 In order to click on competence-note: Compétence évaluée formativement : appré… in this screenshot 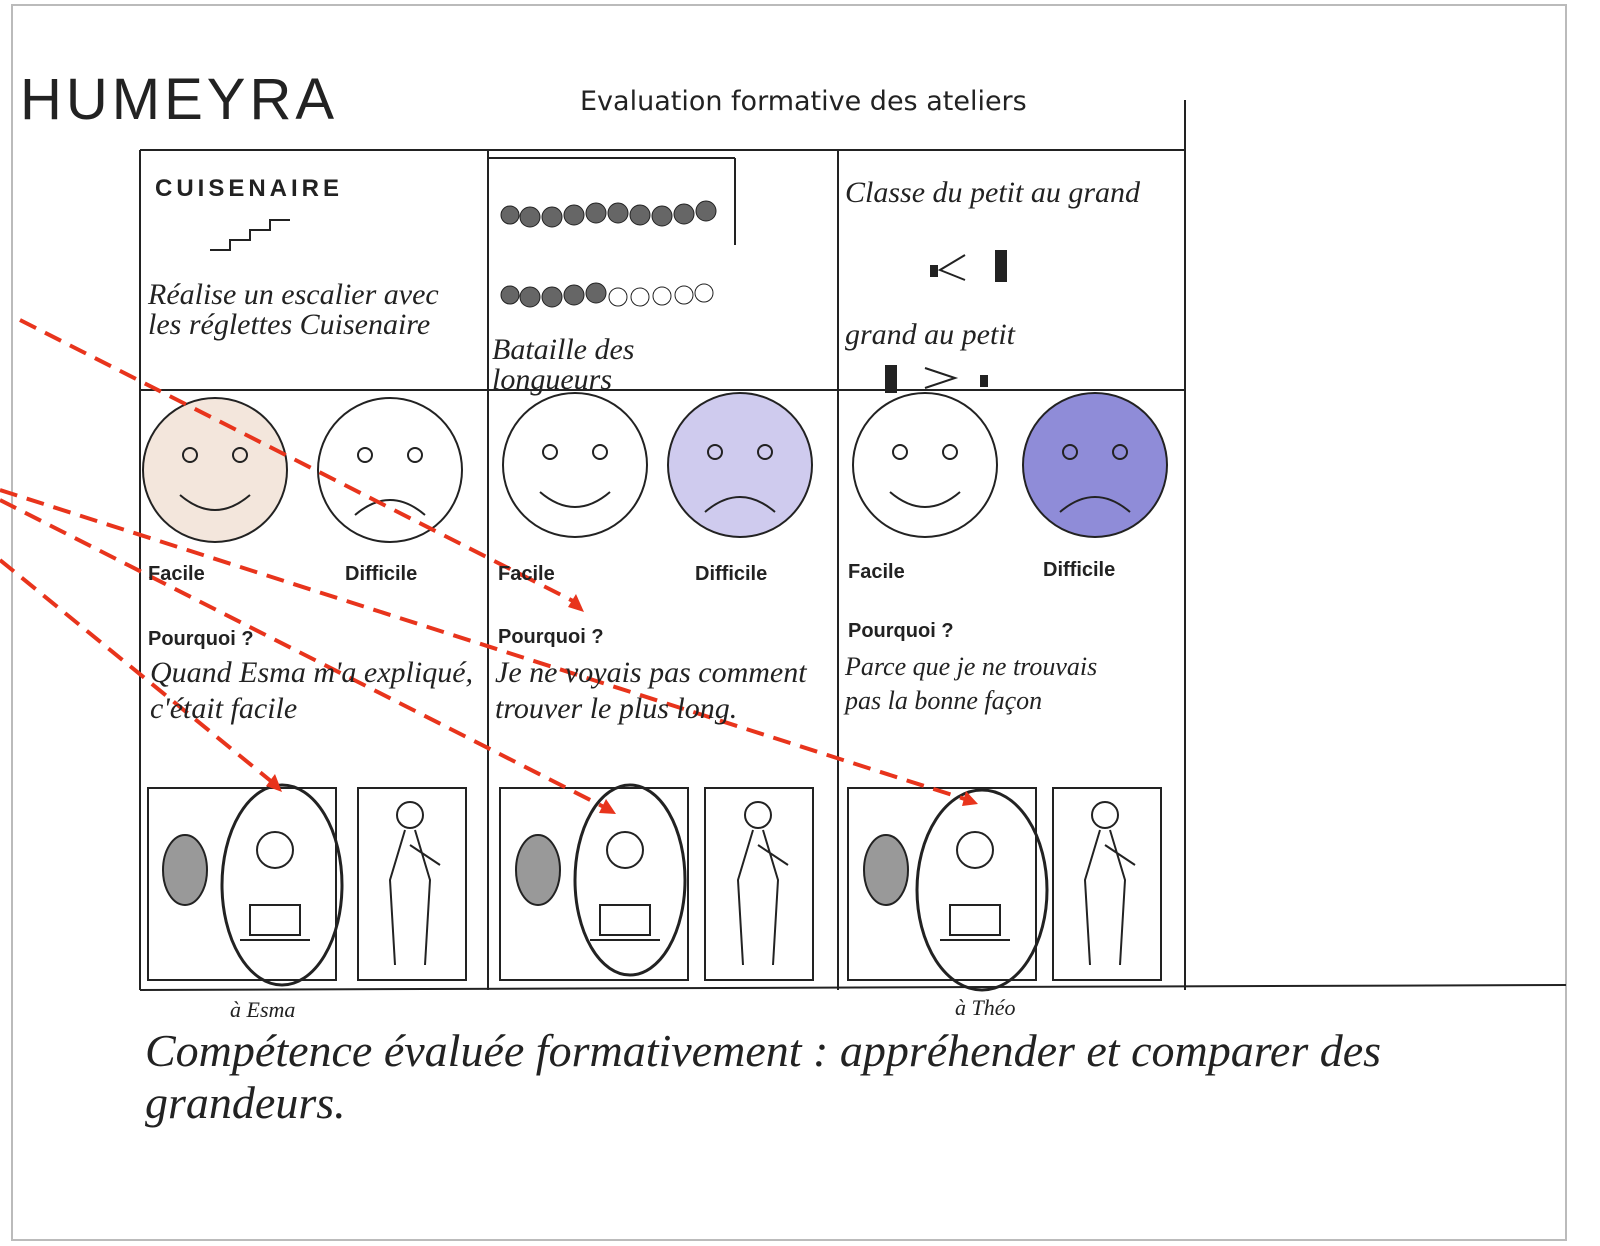, I will do `click(763, 1076)`.